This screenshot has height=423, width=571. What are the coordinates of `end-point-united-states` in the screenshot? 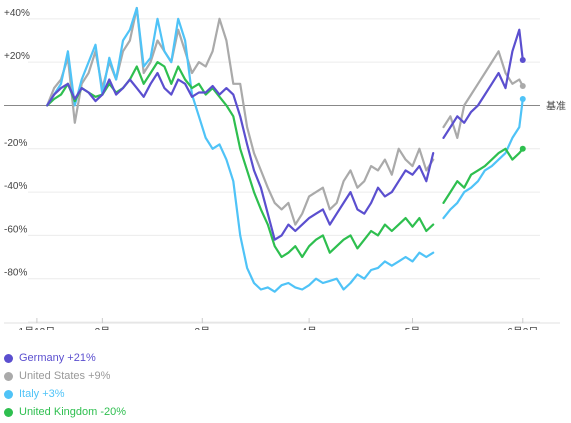 It's located at (522, 85).